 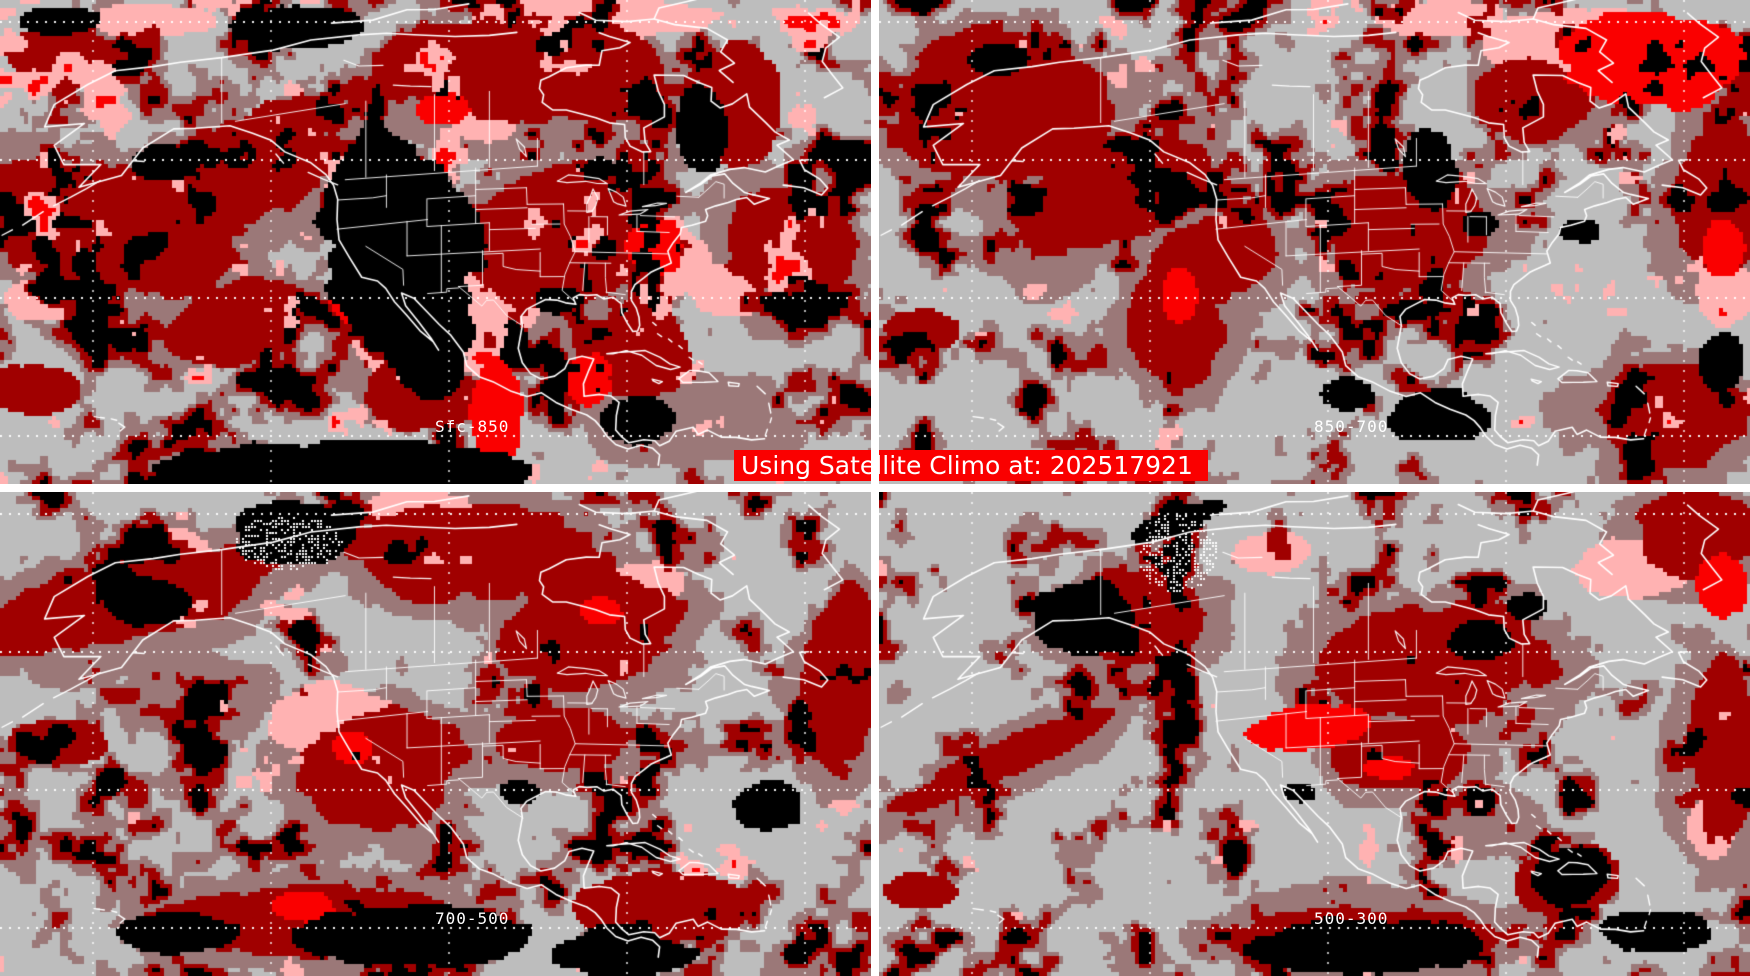 I want to click on panel-label-700-500: 700-500, so click(x=472, y=918).